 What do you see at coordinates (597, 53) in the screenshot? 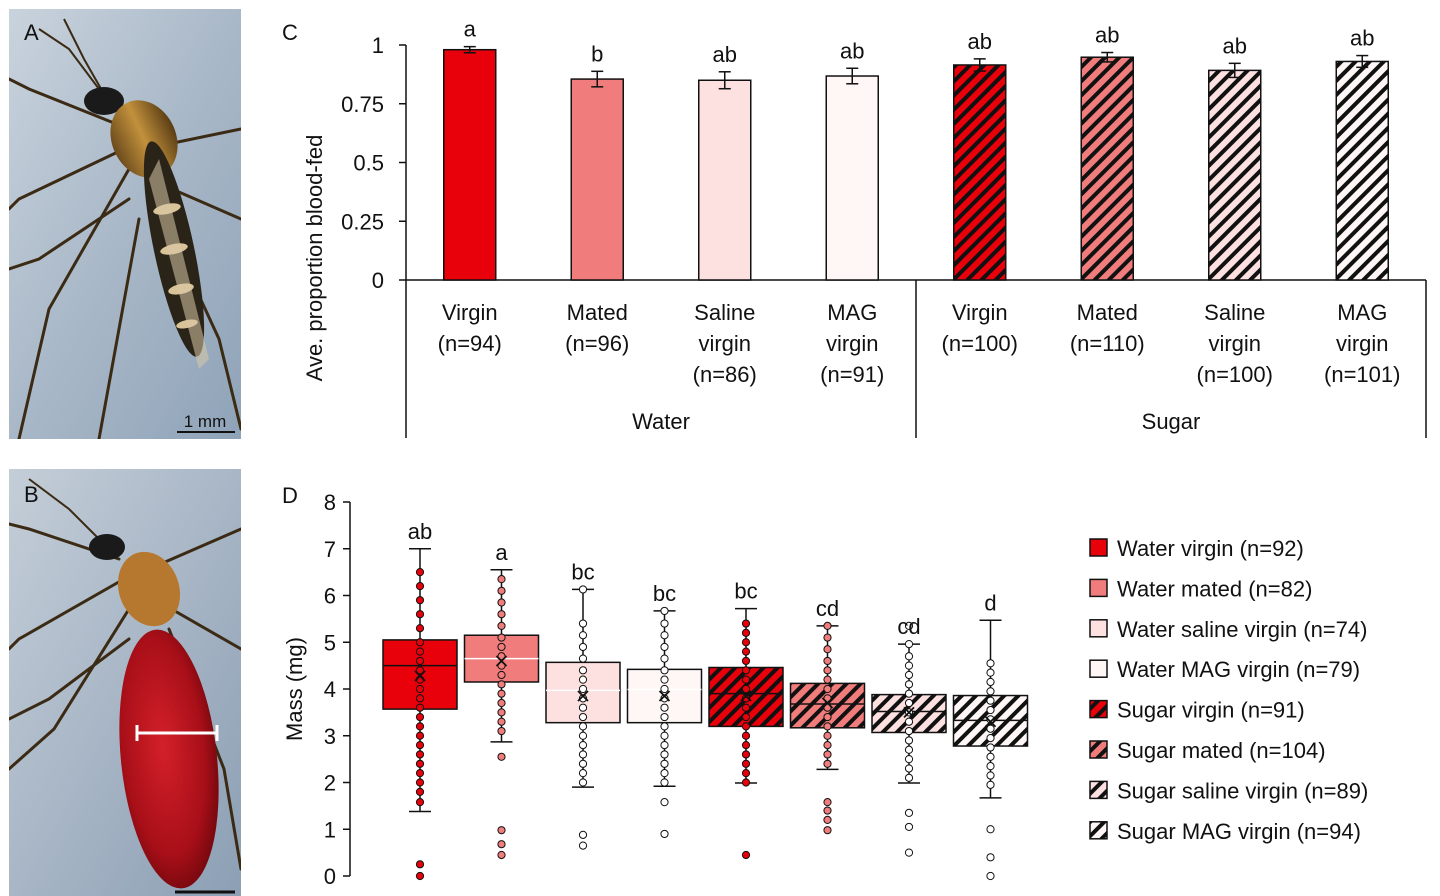
I see `significance-letter: b` at bounding box center [597, 53].